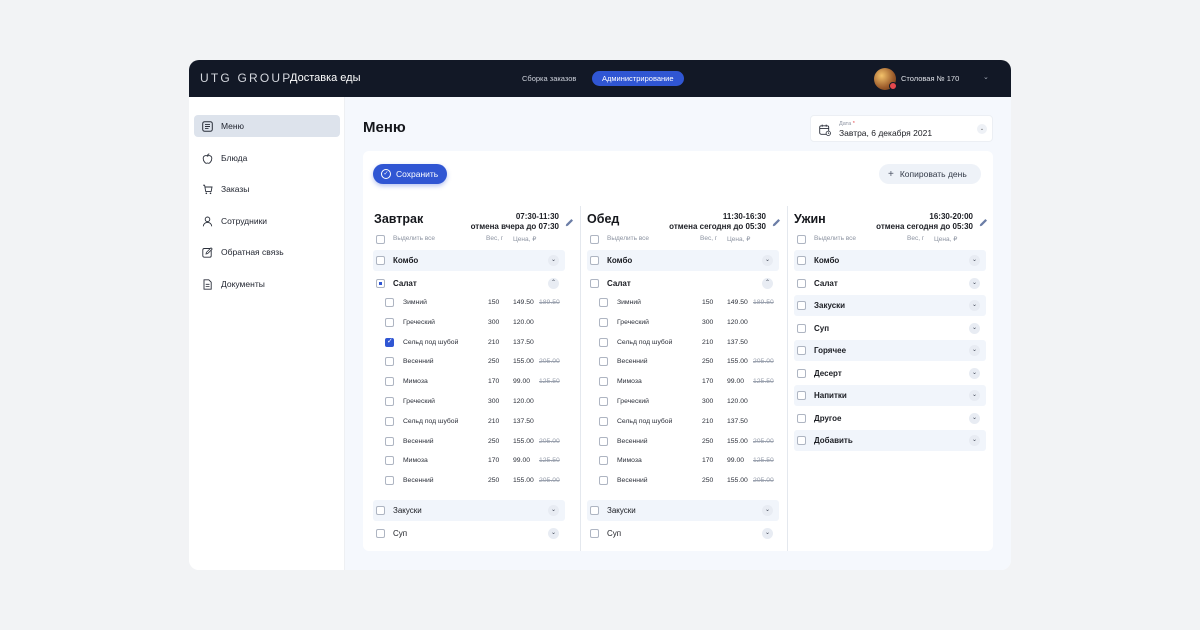 The width and height of the screenshot is (1200, 630). Describe the element at coordinates (549, 78) in the screenshot. I see `nav-order-assembly: Сборка заказов` at that location.